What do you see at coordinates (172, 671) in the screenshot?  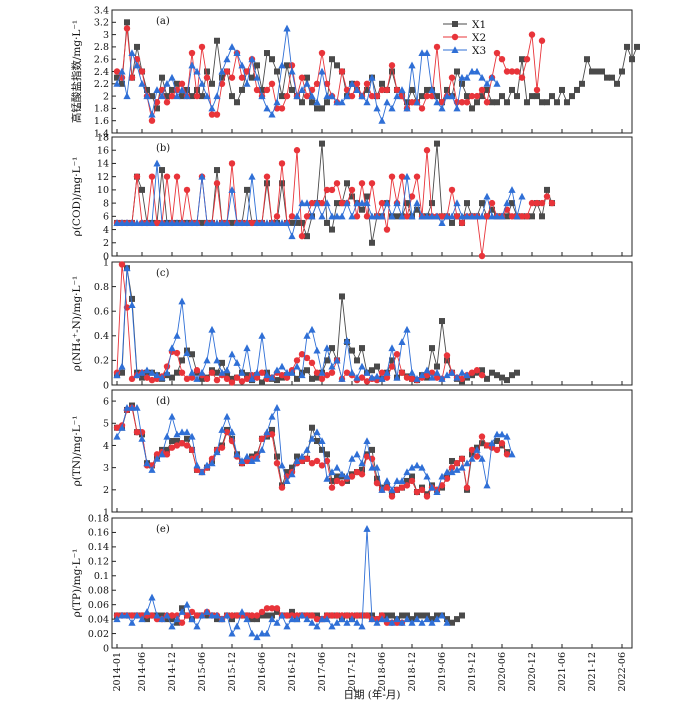 I see `x-tick-label: 2014-12` at bounding box center [172, 671].